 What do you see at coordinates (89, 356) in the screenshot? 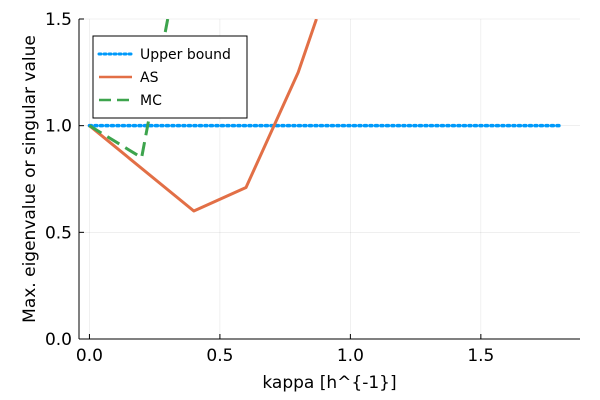
I see `x-tick-label: 0.0` at bounding box center [89, 356].